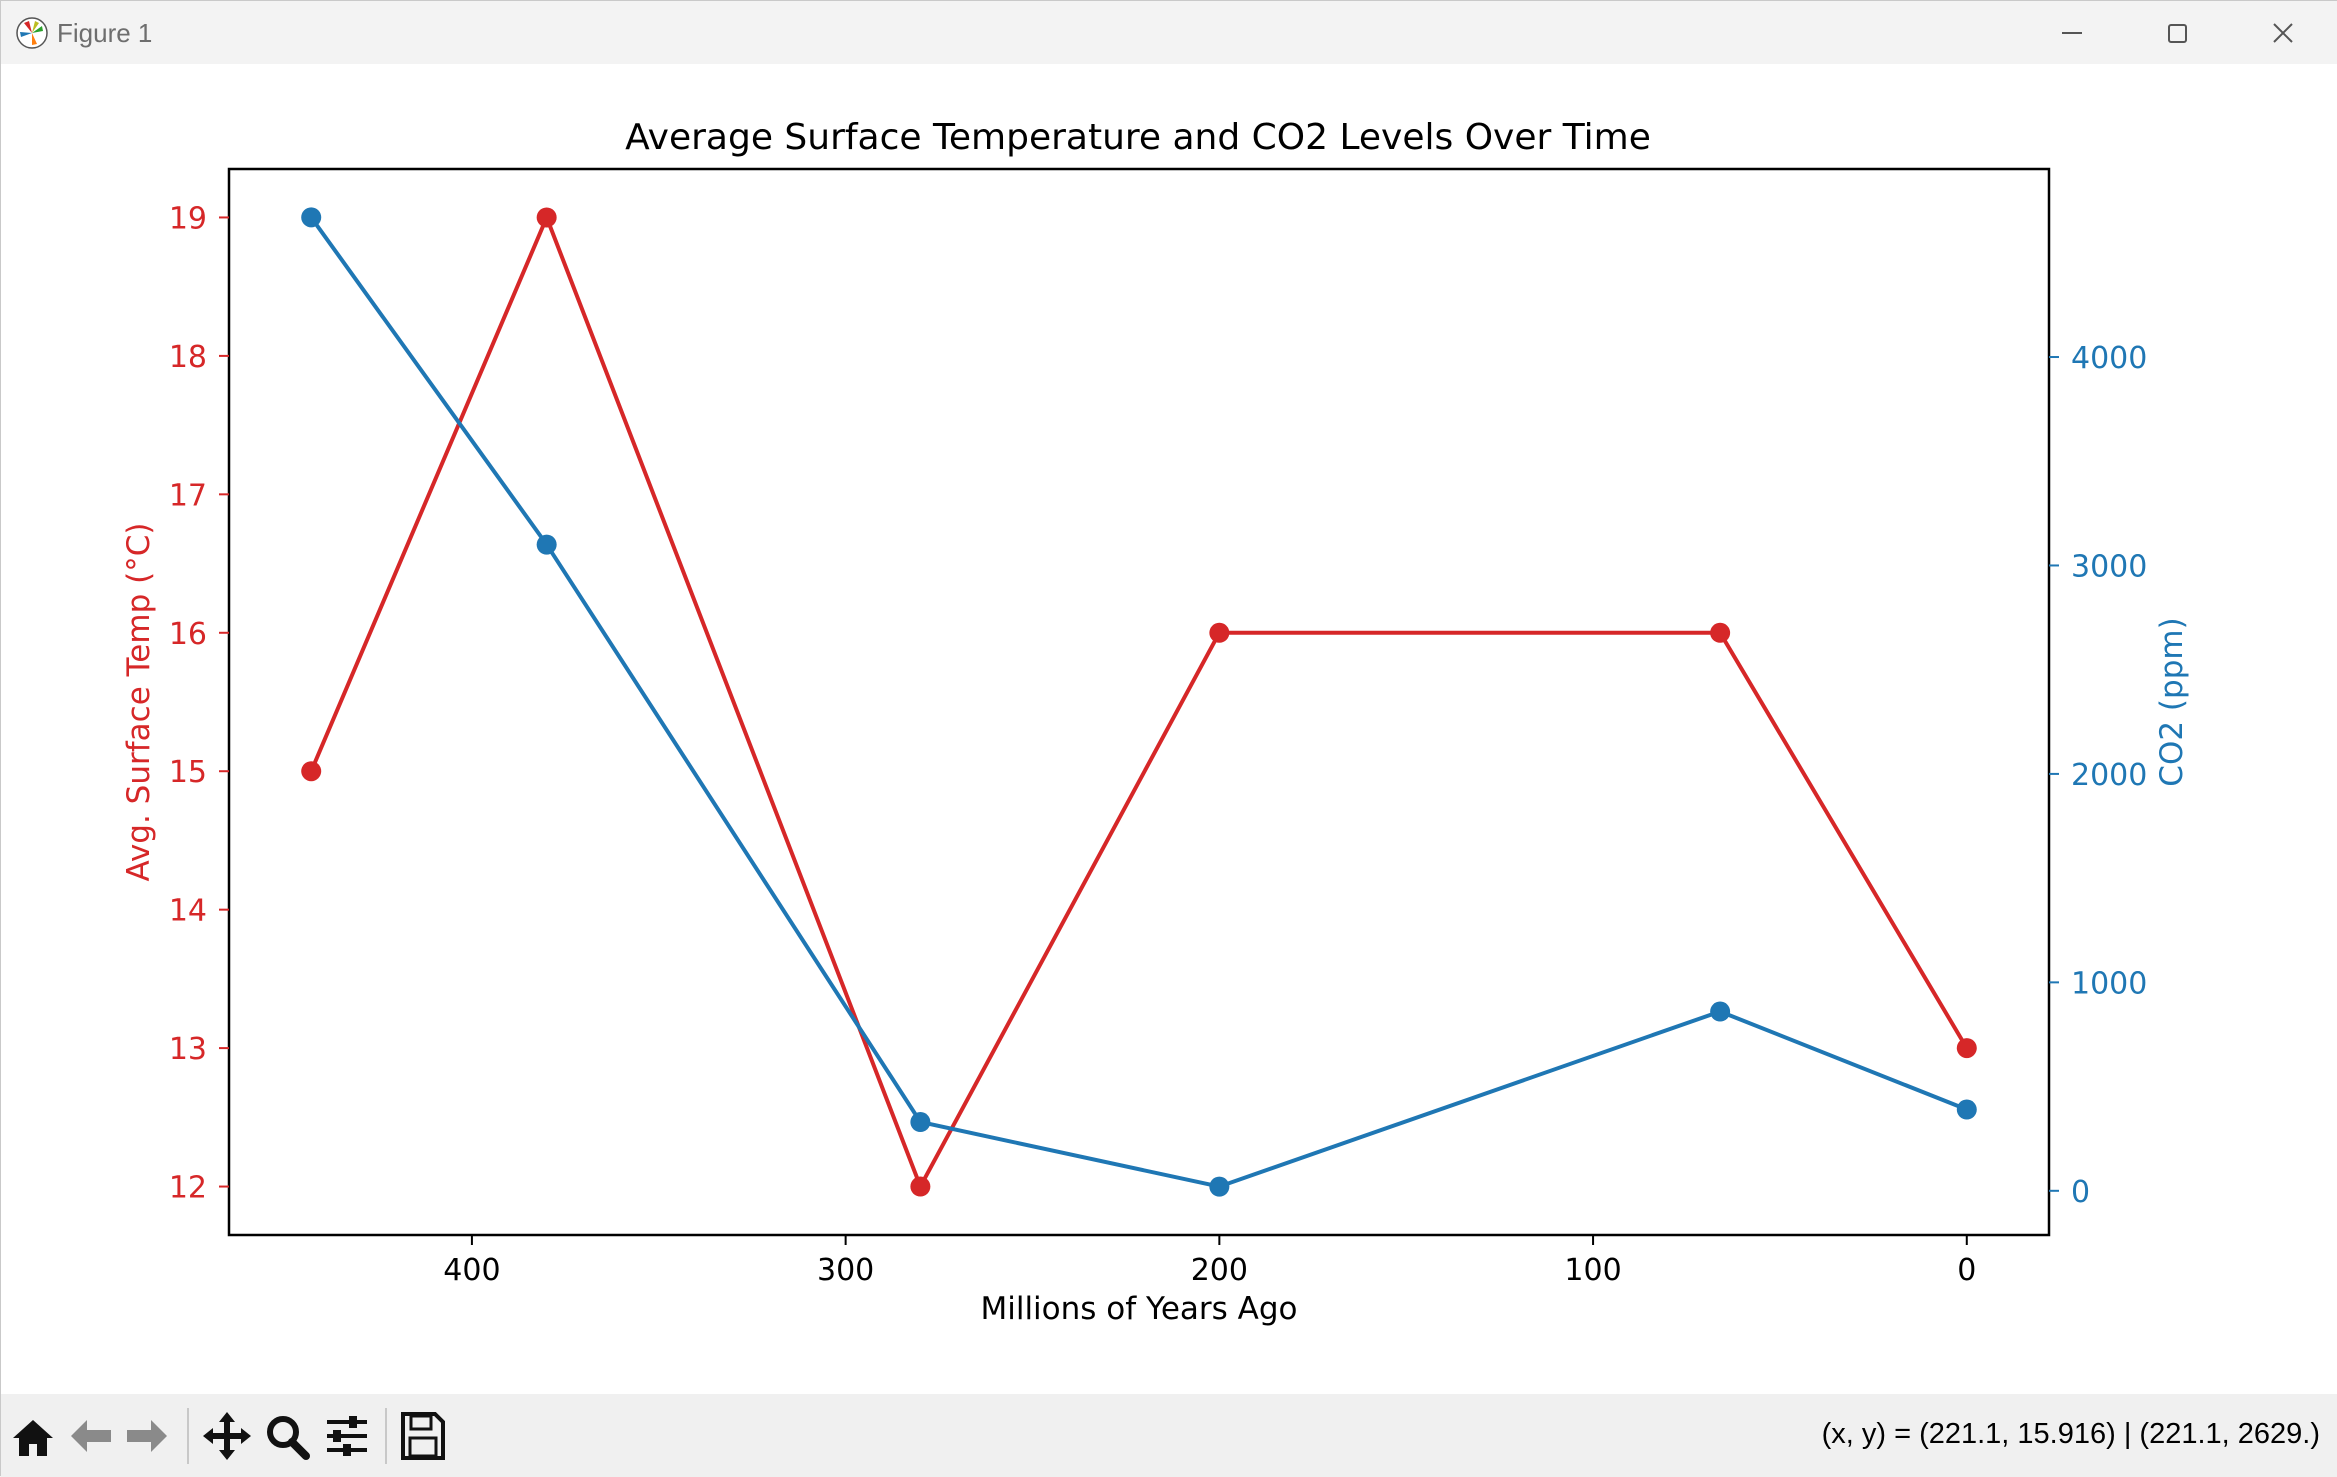 The height and width of the screenshot is (1477, 2337). I want to click on zoom-button, so click(287, 1436).